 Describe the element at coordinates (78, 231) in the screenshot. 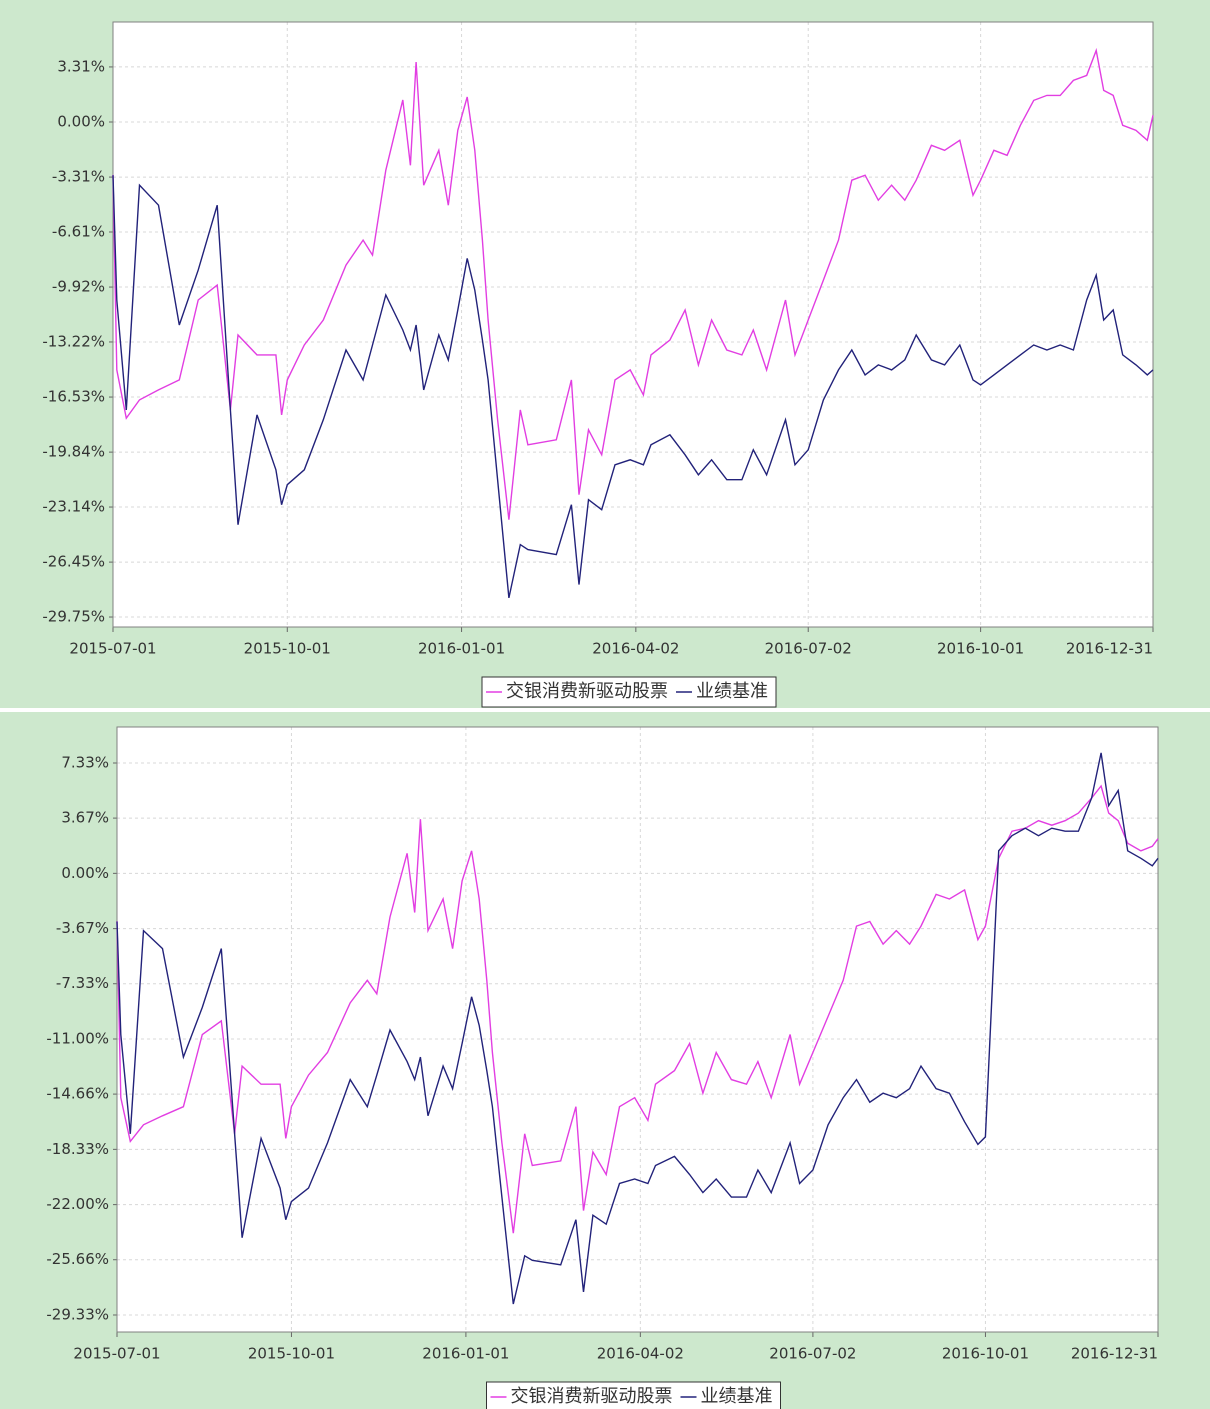

I see `y-tick-label: -6.61%` at that location.